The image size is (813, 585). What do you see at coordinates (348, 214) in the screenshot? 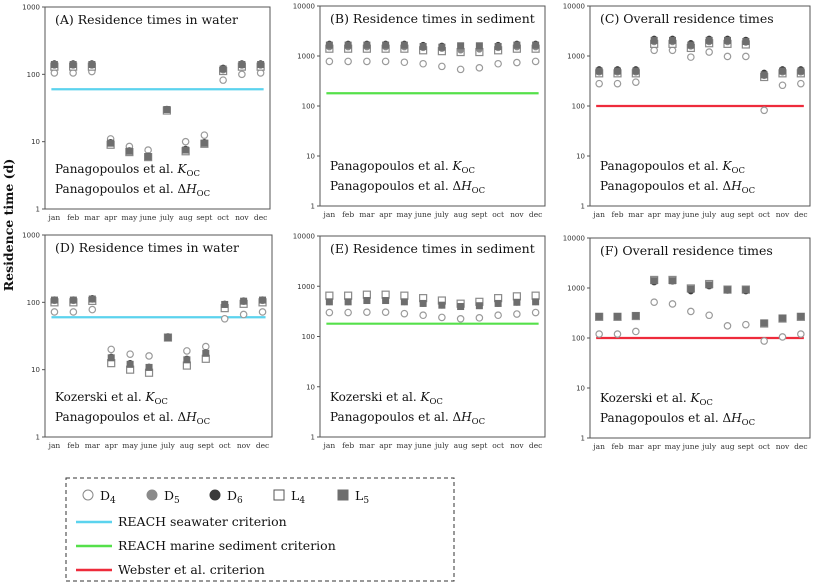
I see `x-tick-label: feb` at bounding box center [348, 214].